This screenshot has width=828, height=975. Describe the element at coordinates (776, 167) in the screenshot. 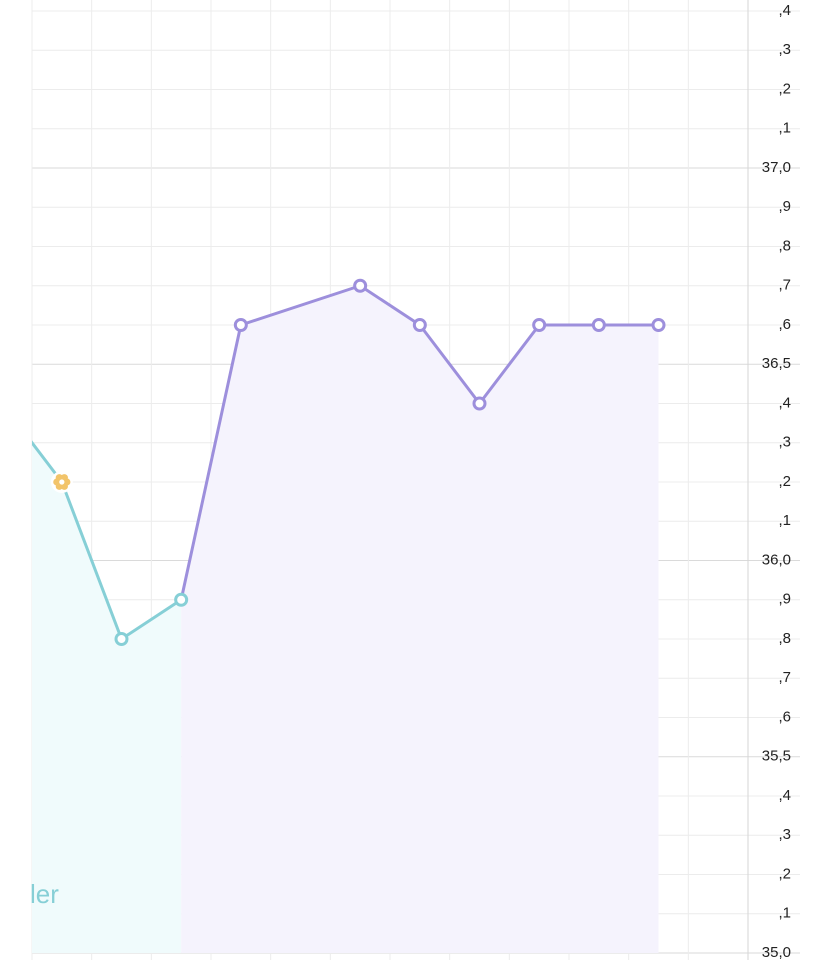

I see `y-tick-label: 37,0` at that location.